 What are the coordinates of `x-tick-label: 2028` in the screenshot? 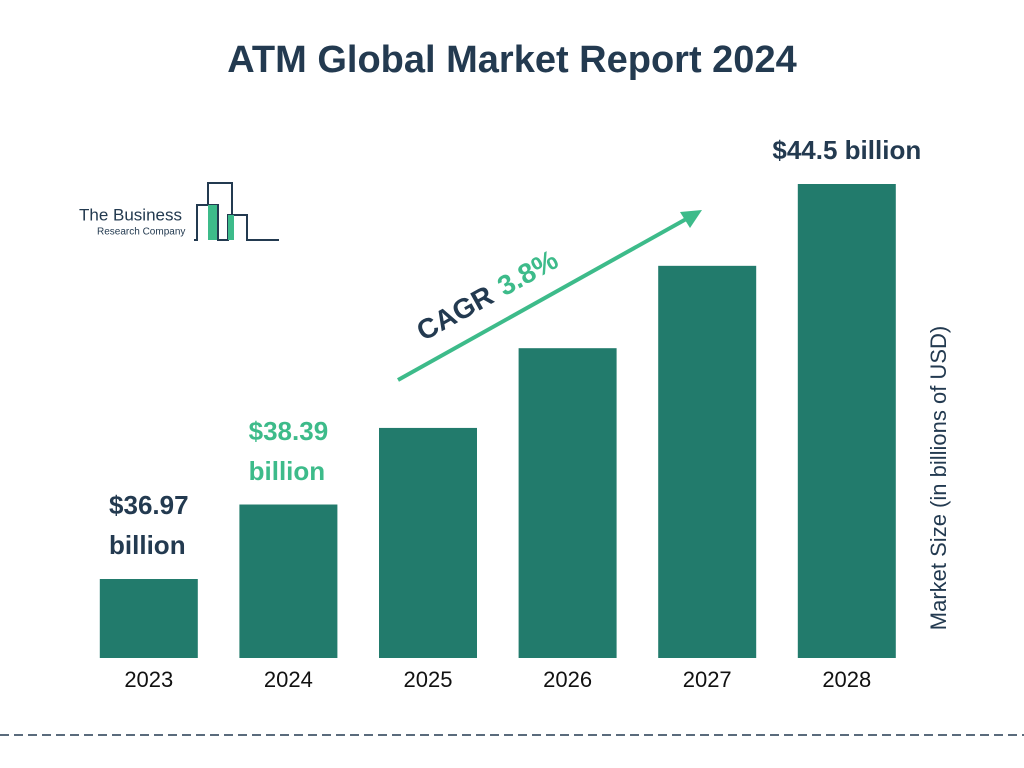 It's located at (846, 679).